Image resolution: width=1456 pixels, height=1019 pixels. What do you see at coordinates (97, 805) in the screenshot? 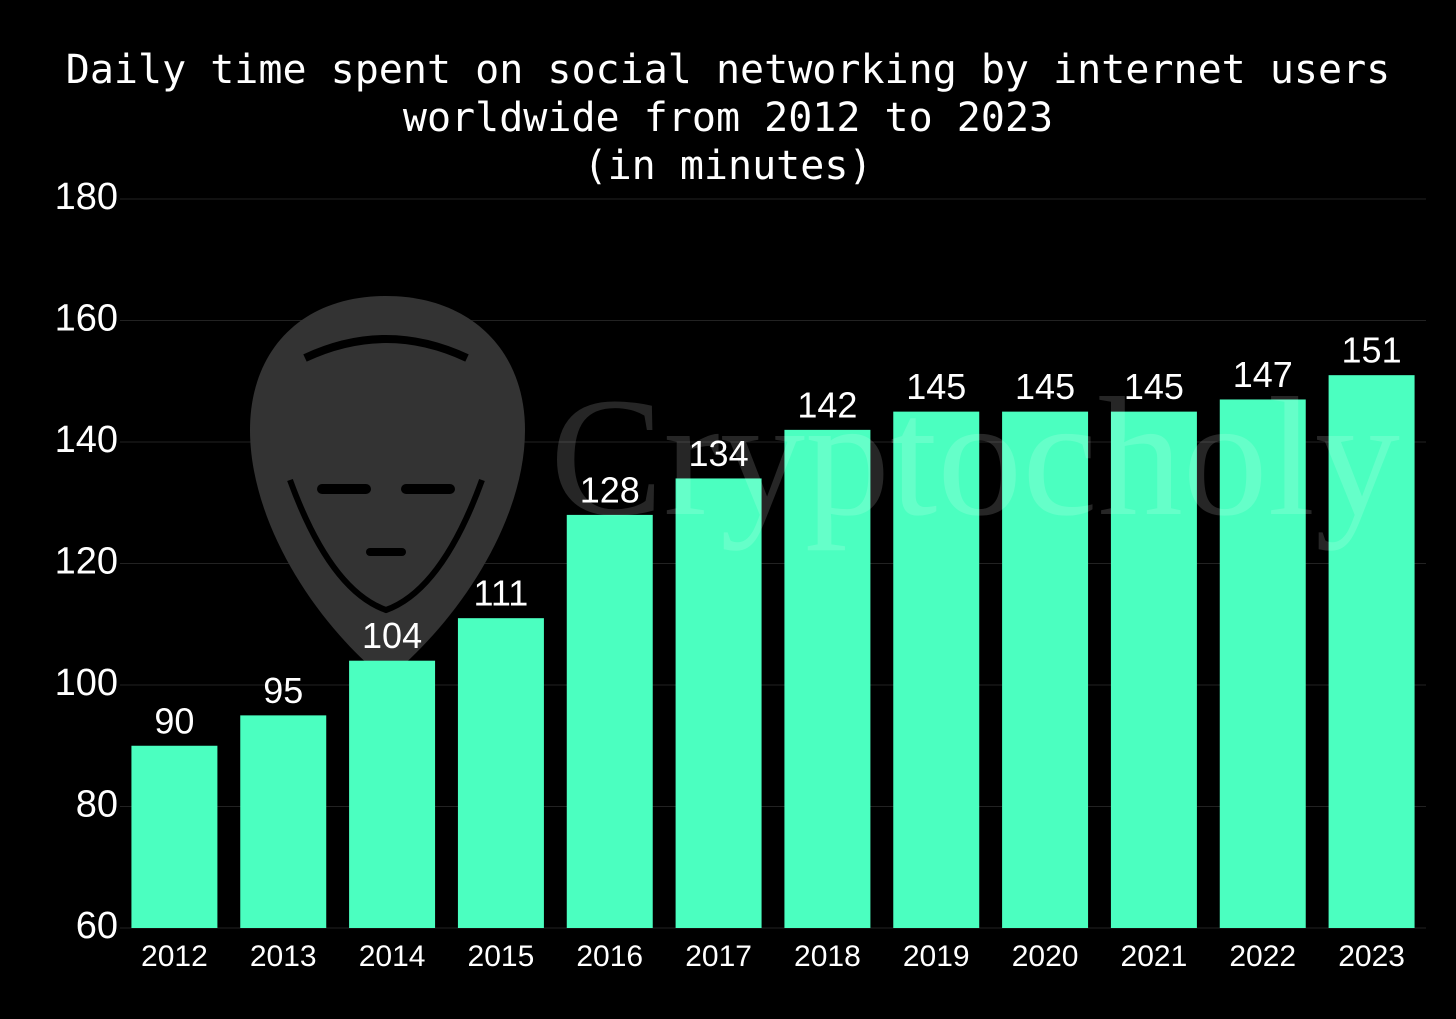
I see `y-tick-label: 80` at bounding box center [97, 805].